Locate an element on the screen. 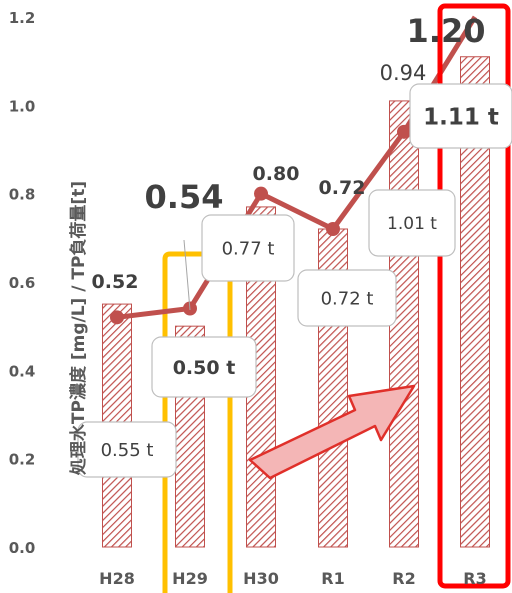 This screenshot has width=512, height=593. line-point-r1 is located at coordinates (333, 228).